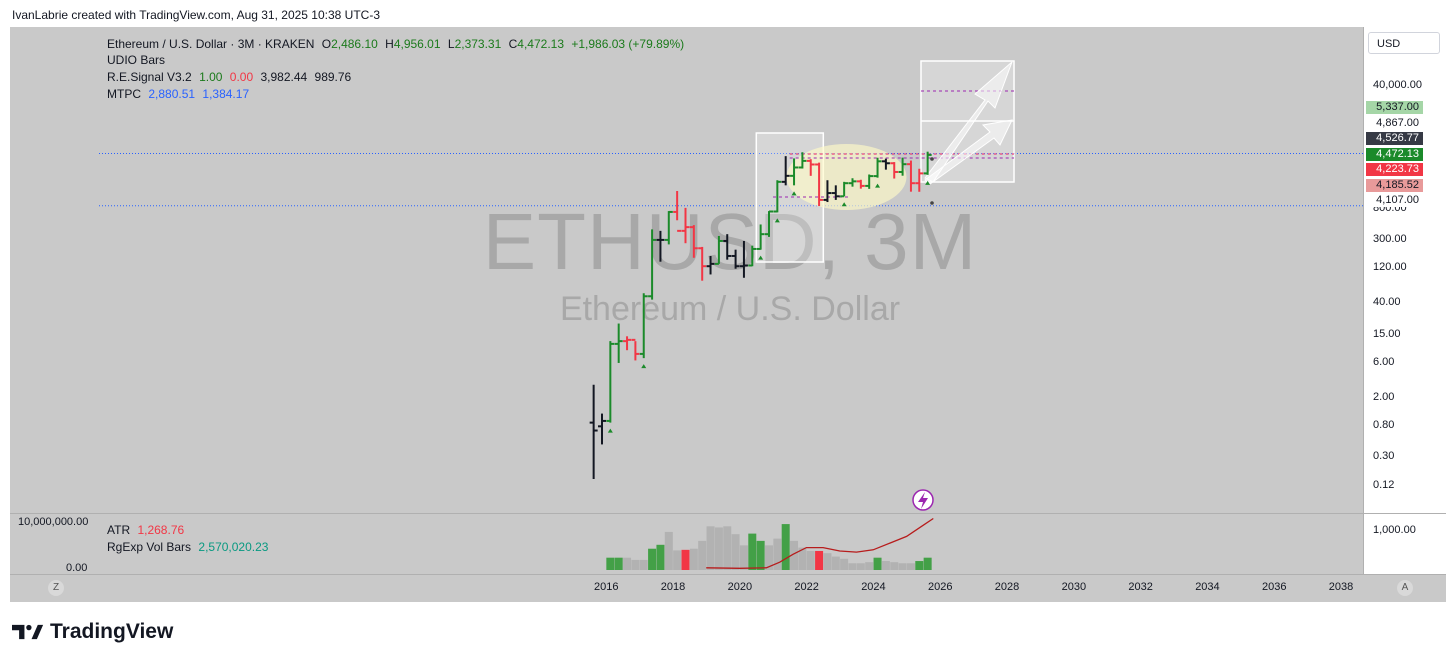 This screenshot has height=661, width=1456. I want to click on zoom-right-button: A, so click(1405, 588).